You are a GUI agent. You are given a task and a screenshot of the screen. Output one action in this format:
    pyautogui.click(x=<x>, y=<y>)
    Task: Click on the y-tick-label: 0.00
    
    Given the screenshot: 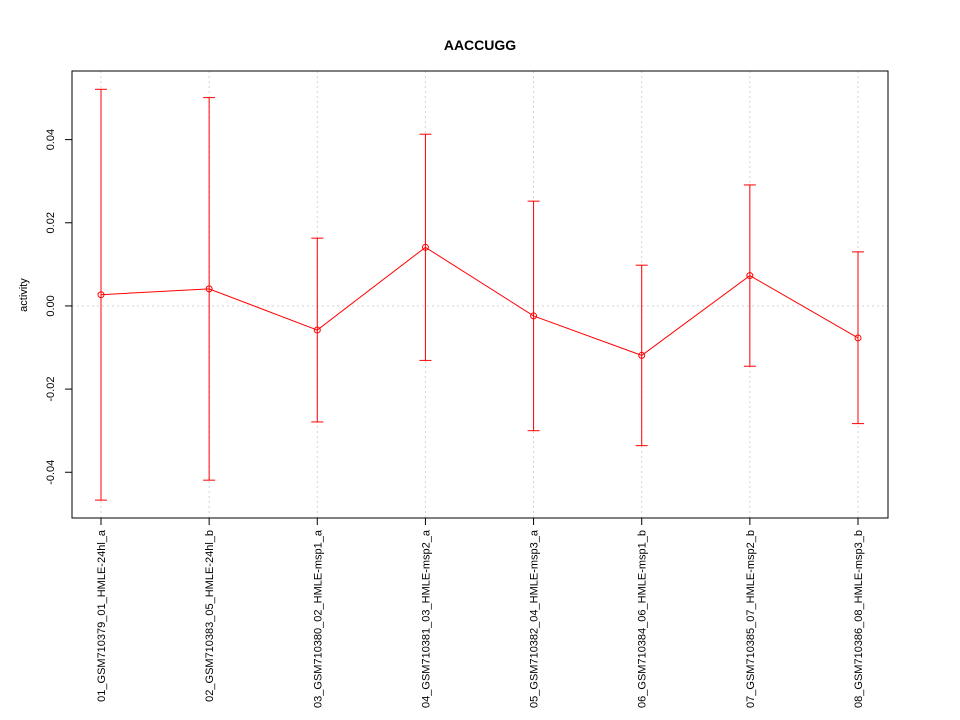 What is the action you would take?
    pyautogui.click(x=51, y=305)
    